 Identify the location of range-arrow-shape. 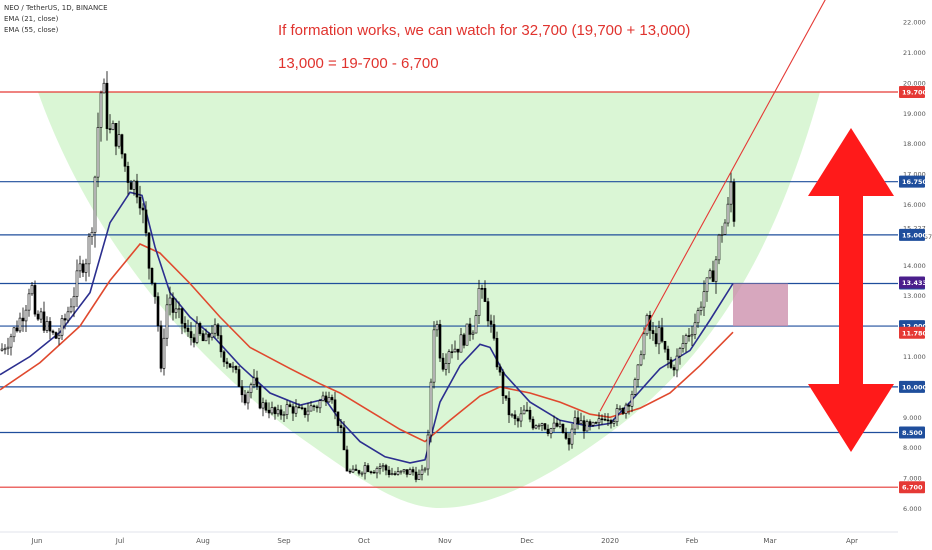
(851, 290).